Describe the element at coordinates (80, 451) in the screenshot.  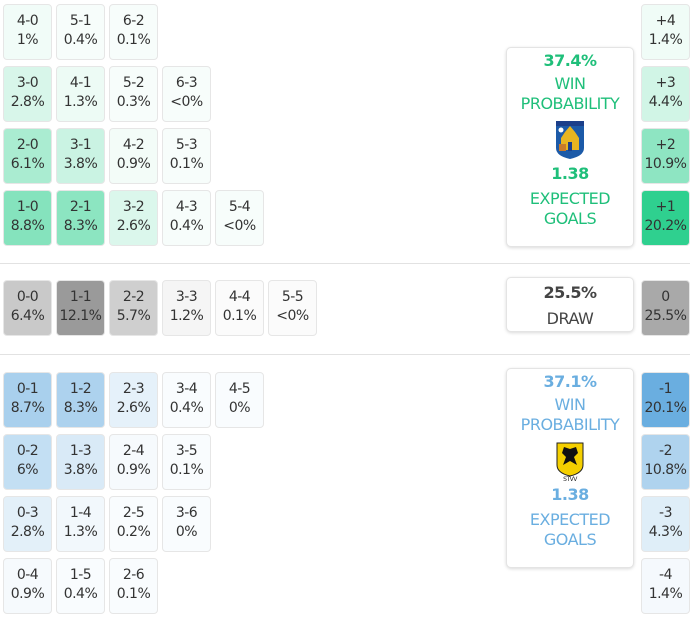
I see `score-label: 1-3` at that location.